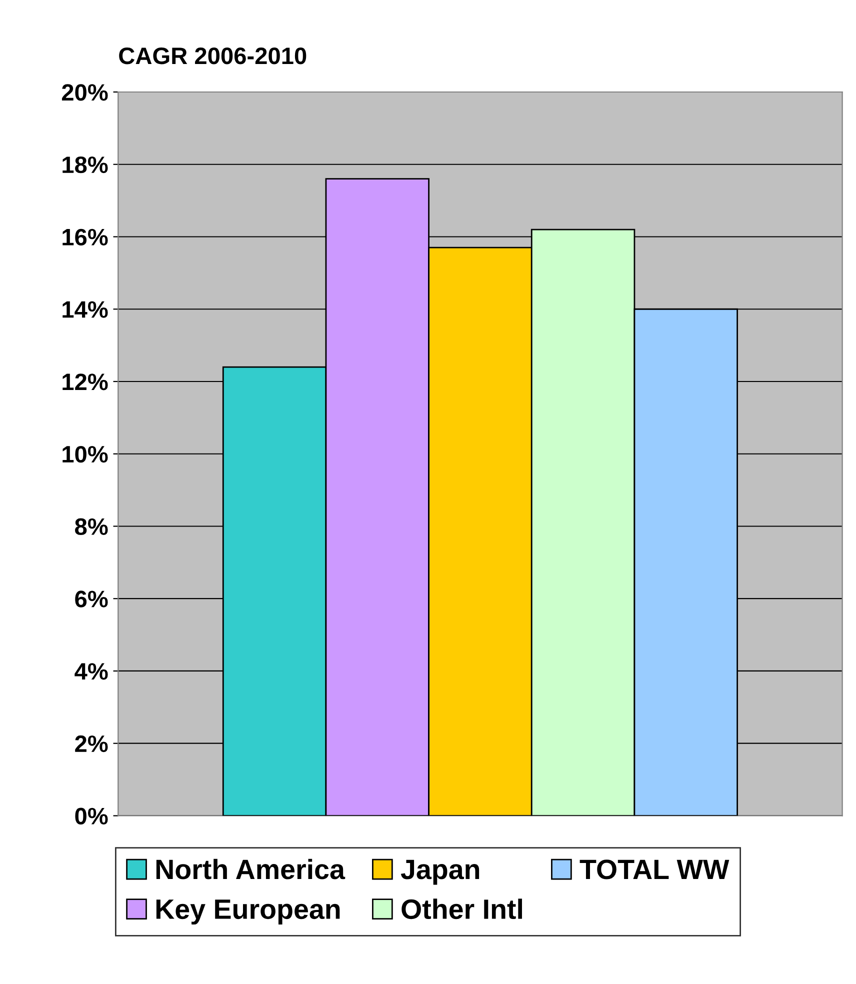 The width and height of the screenshot is (856, 984). I want to click on y-tick-label: 12%, so click(85, 382).